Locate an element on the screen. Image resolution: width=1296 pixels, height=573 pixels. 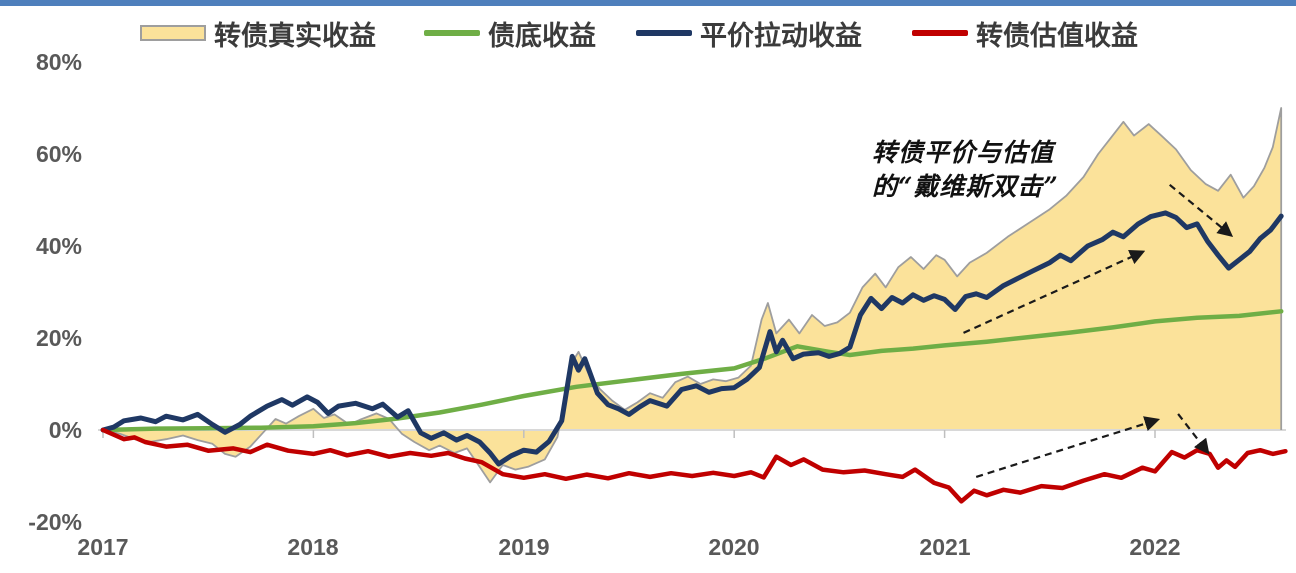
legend-item-valuation: 转债估值收益 is located at coordinates (1025, 33).